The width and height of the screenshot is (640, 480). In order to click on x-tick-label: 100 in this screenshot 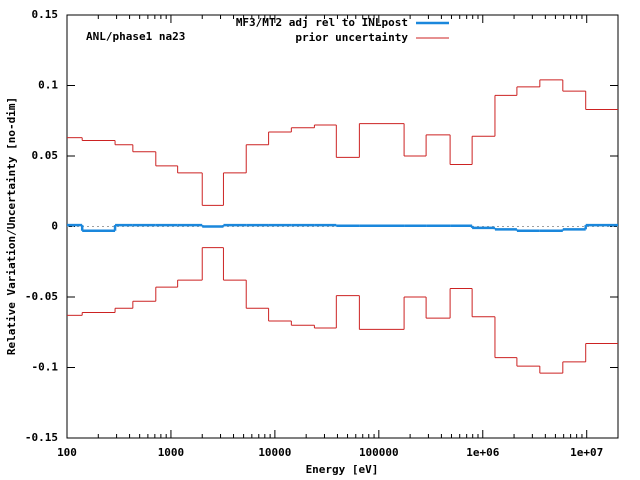, I will do `click(67, 452)`.